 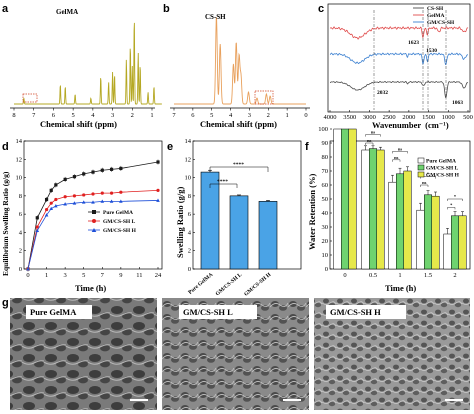 I want to click on tick-label: 30, so click(x=325, y=227).